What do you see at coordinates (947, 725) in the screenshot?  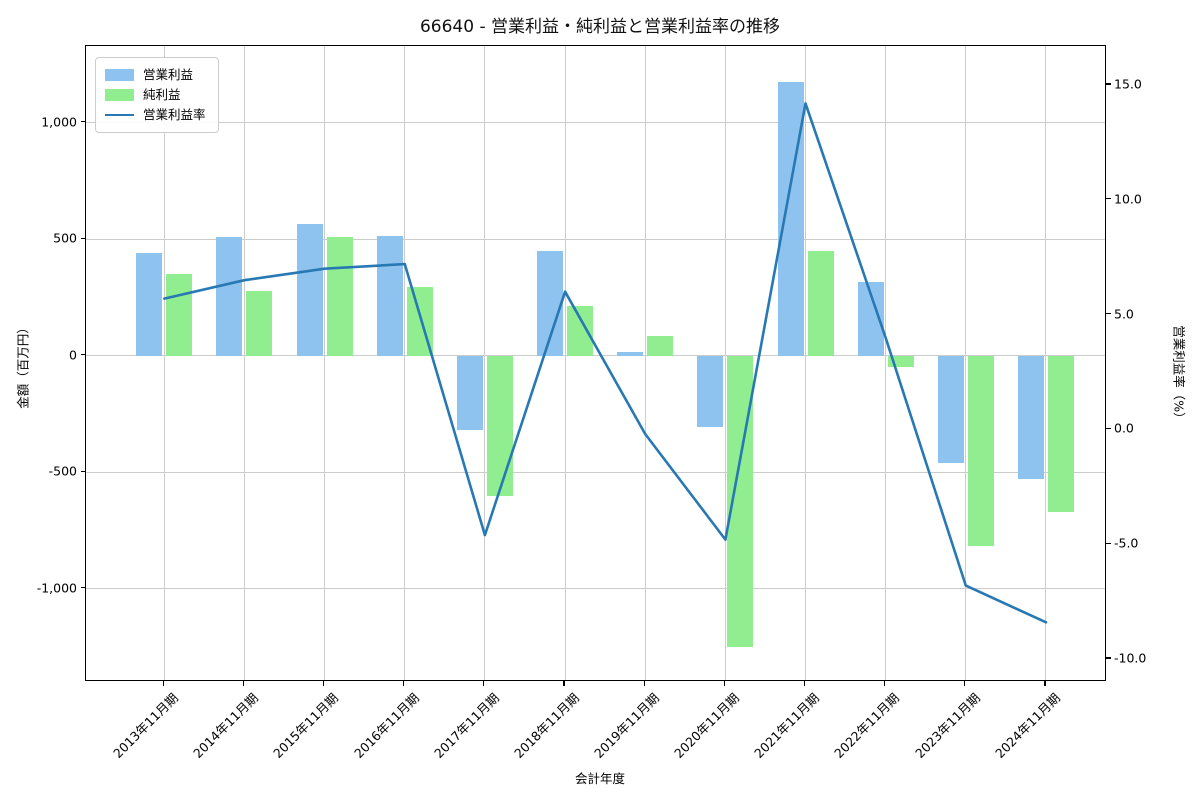 I see `x-tick-label: 2023年11月期` at bounding box center [947, 725].